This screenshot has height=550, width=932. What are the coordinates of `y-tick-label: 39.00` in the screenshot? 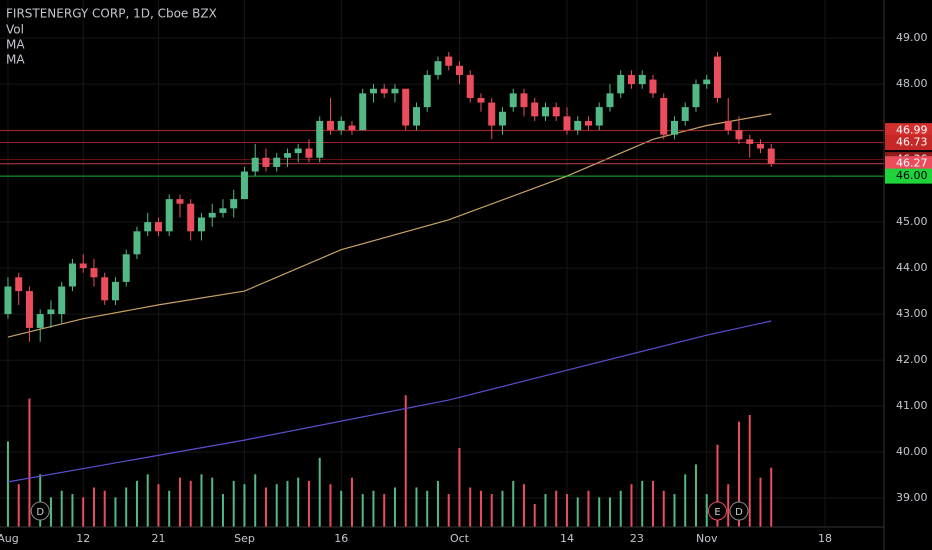 It's located at (912, 497).